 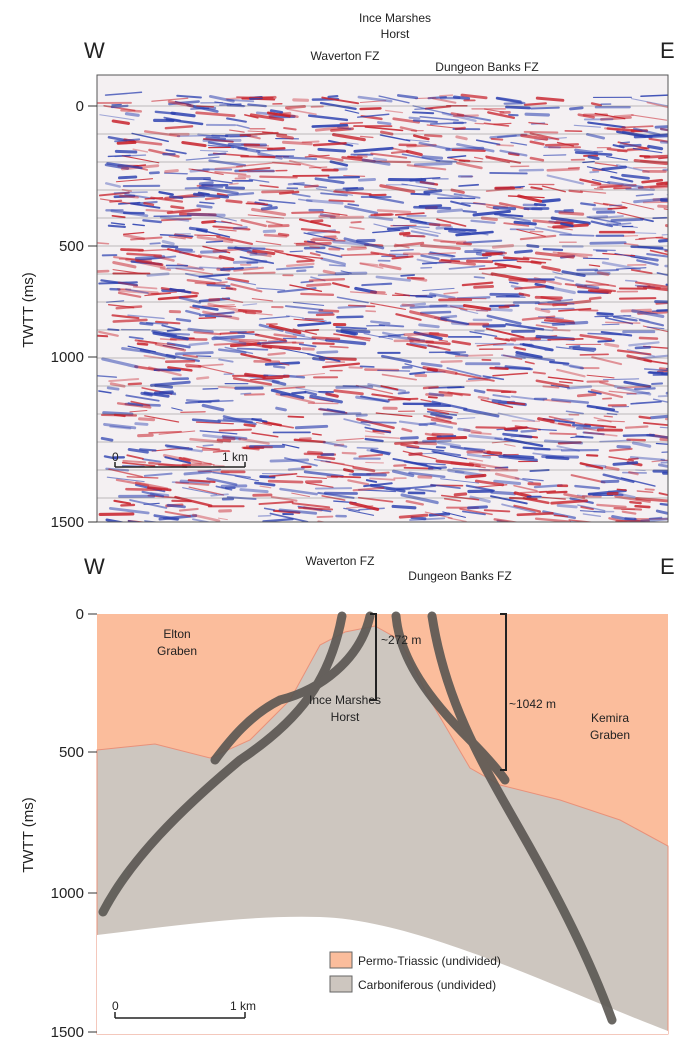 I want to click on y-ticks: 0 500 1000 1500, so click(x=74, y=314).